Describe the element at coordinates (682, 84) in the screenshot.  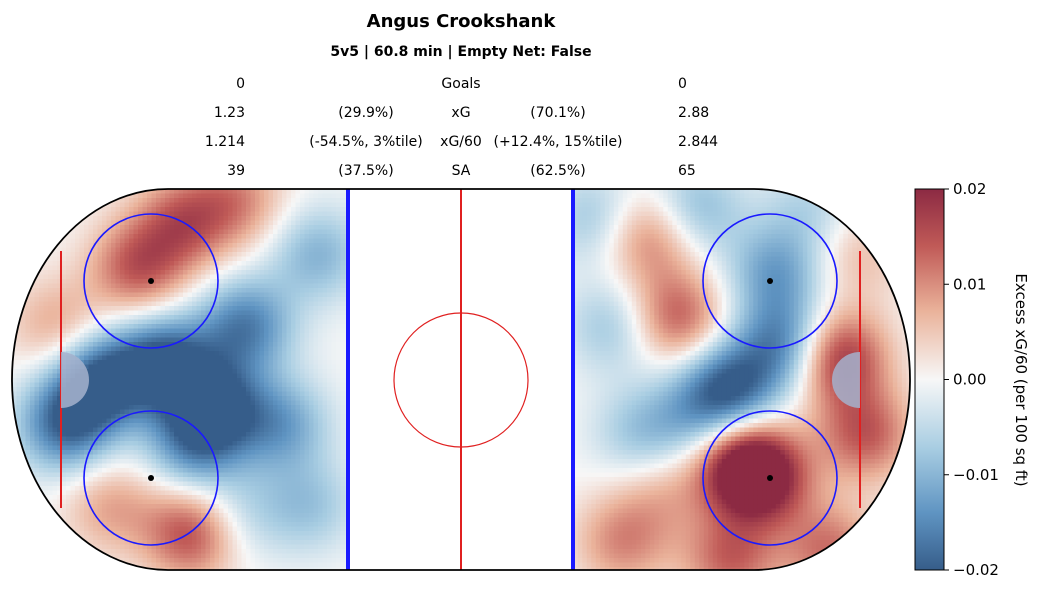
I see `stats-right-value: 0` at that location.